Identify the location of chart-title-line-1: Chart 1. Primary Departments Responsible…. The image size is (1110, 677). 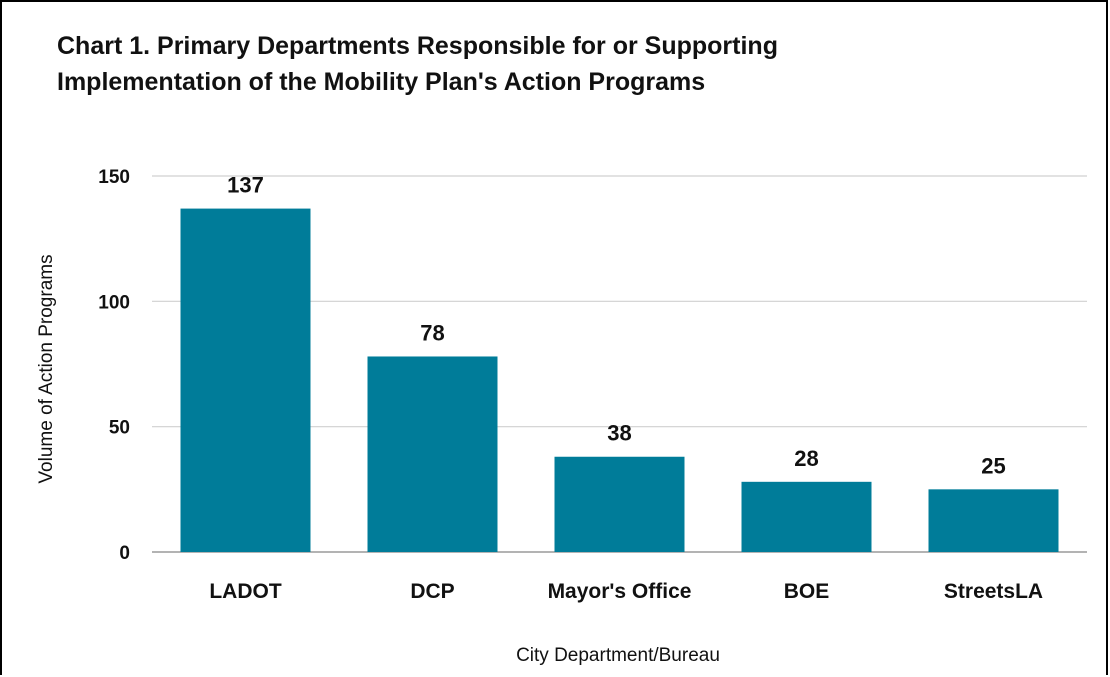
(417, 46).